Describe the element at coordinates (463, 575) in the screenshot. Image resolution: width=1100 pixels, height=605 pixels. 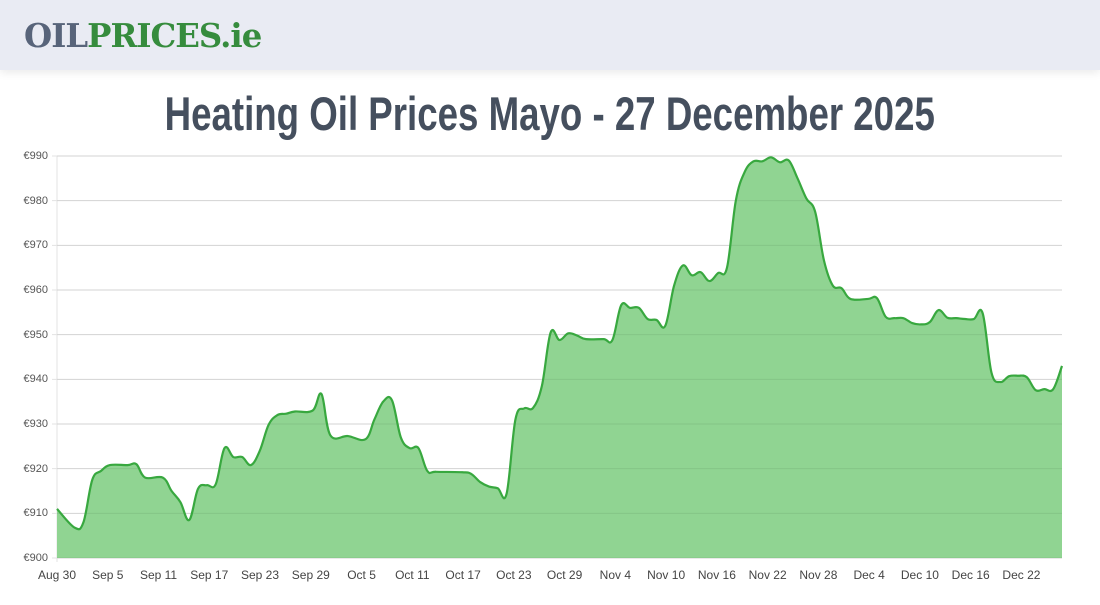
I see `x-tick-label: Oct 17` at that location.